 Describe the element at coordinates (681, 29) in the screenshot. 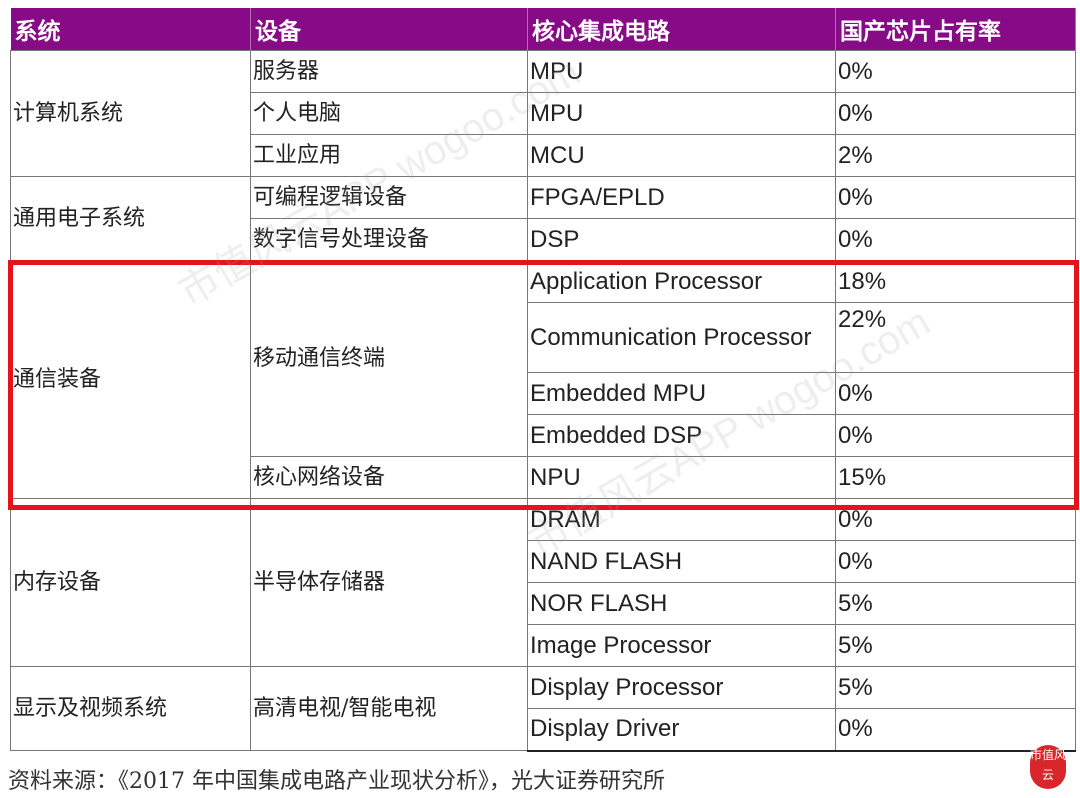

I see `header-circuit: 核心集成电路` at that location.